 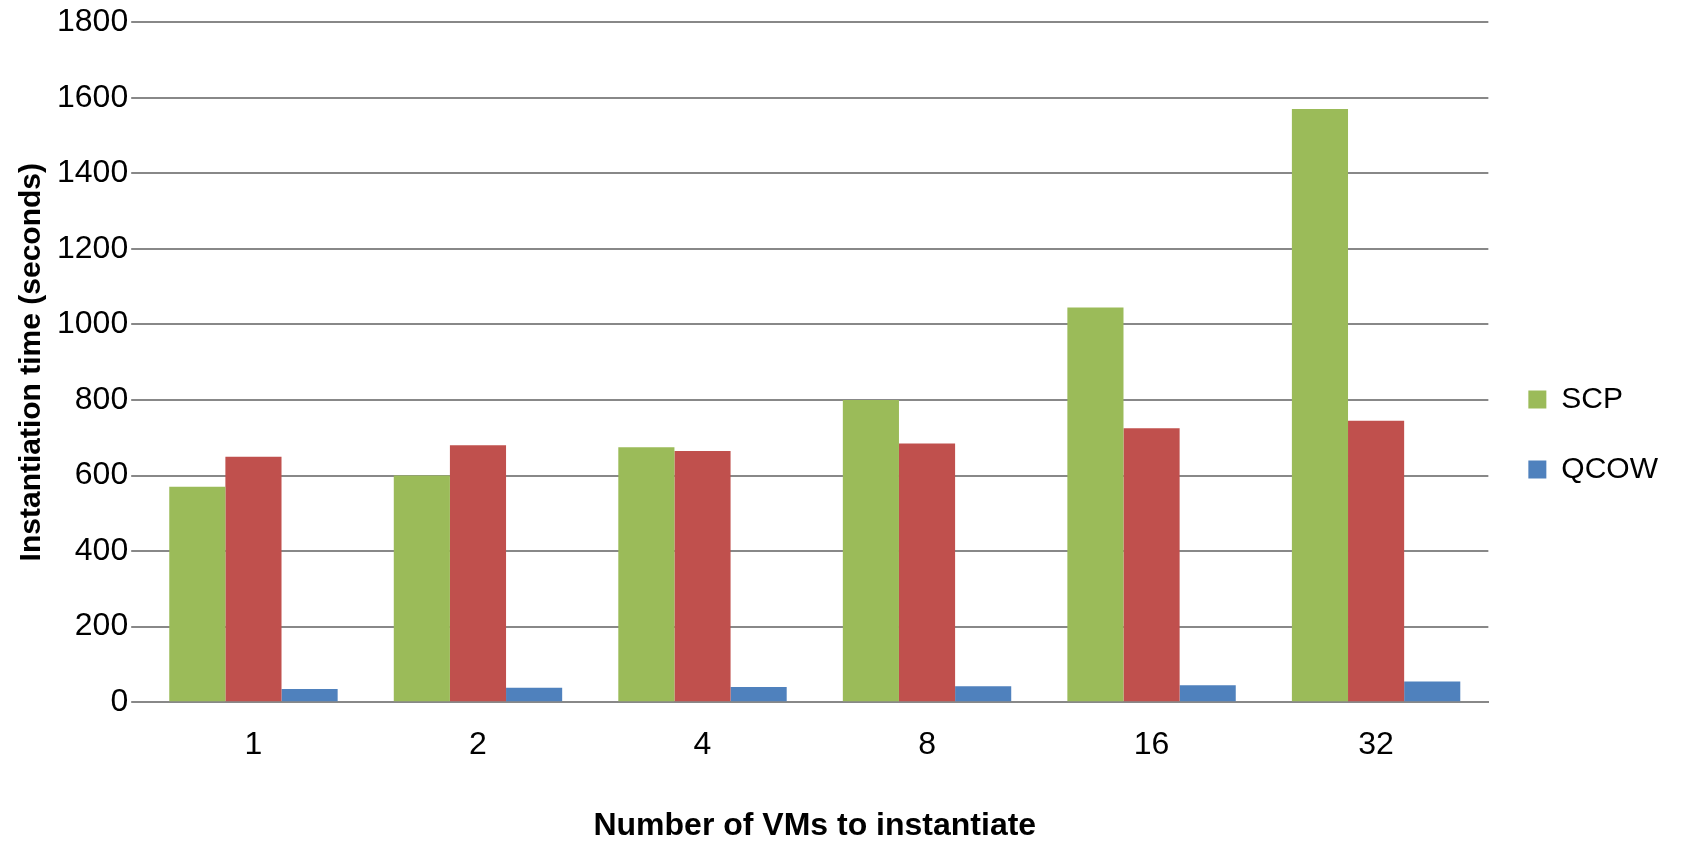 What do you see at coordinates (101, 548) in the screenshot?
I see `y-tick-label: 400` at bounding box center [101, 548].